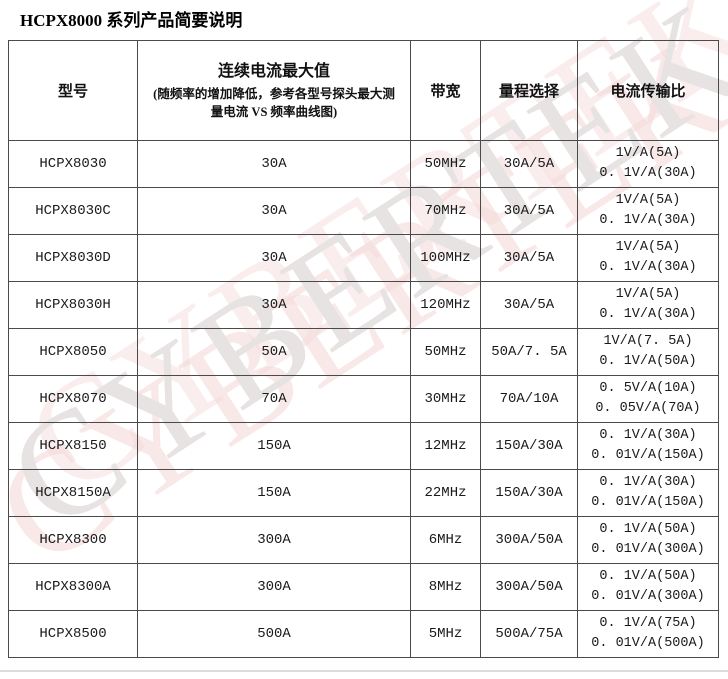 This screenshot has width=728, height=679. Describe the element at coordinates (529, 352) in the screenshot. I see `cell-range: 50A/7. 5A` at that location.